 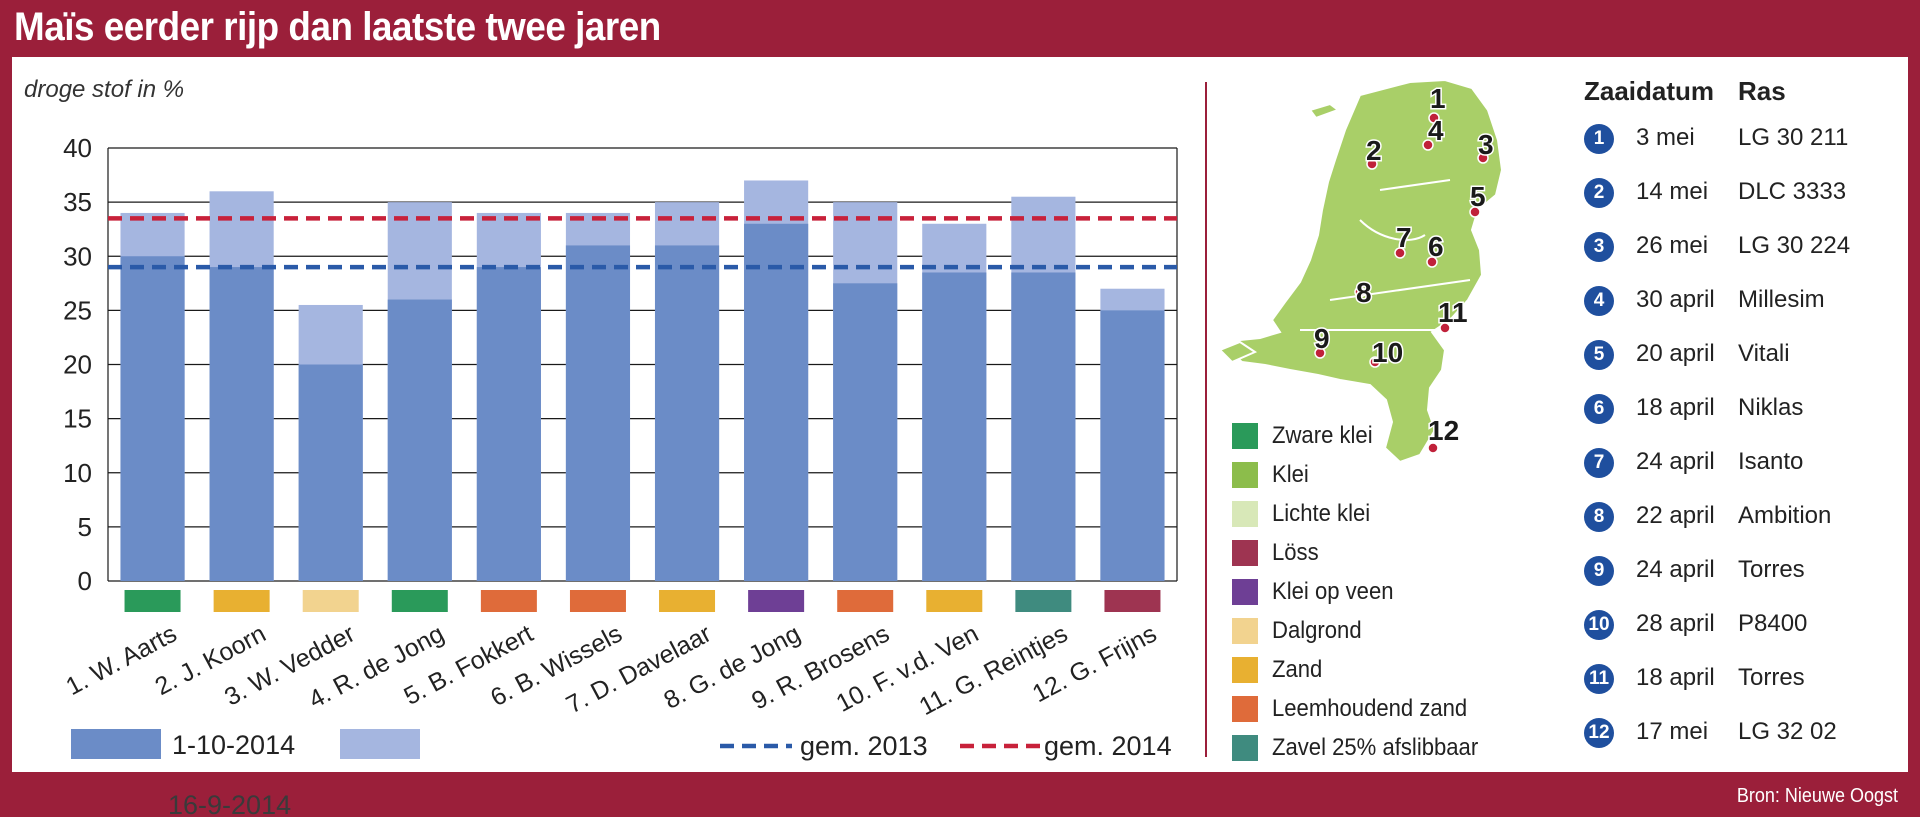 What do you see at coordinates (1665, 137) in the screenshot?
I see `sowing-date: 3 mei` at bounding box center [1665, 137].